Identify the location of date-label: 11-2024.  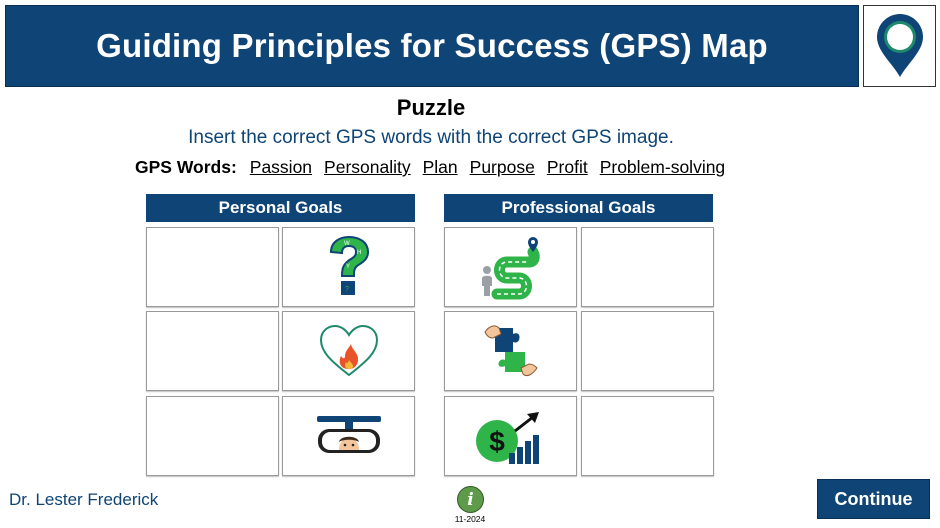
(470, 519).